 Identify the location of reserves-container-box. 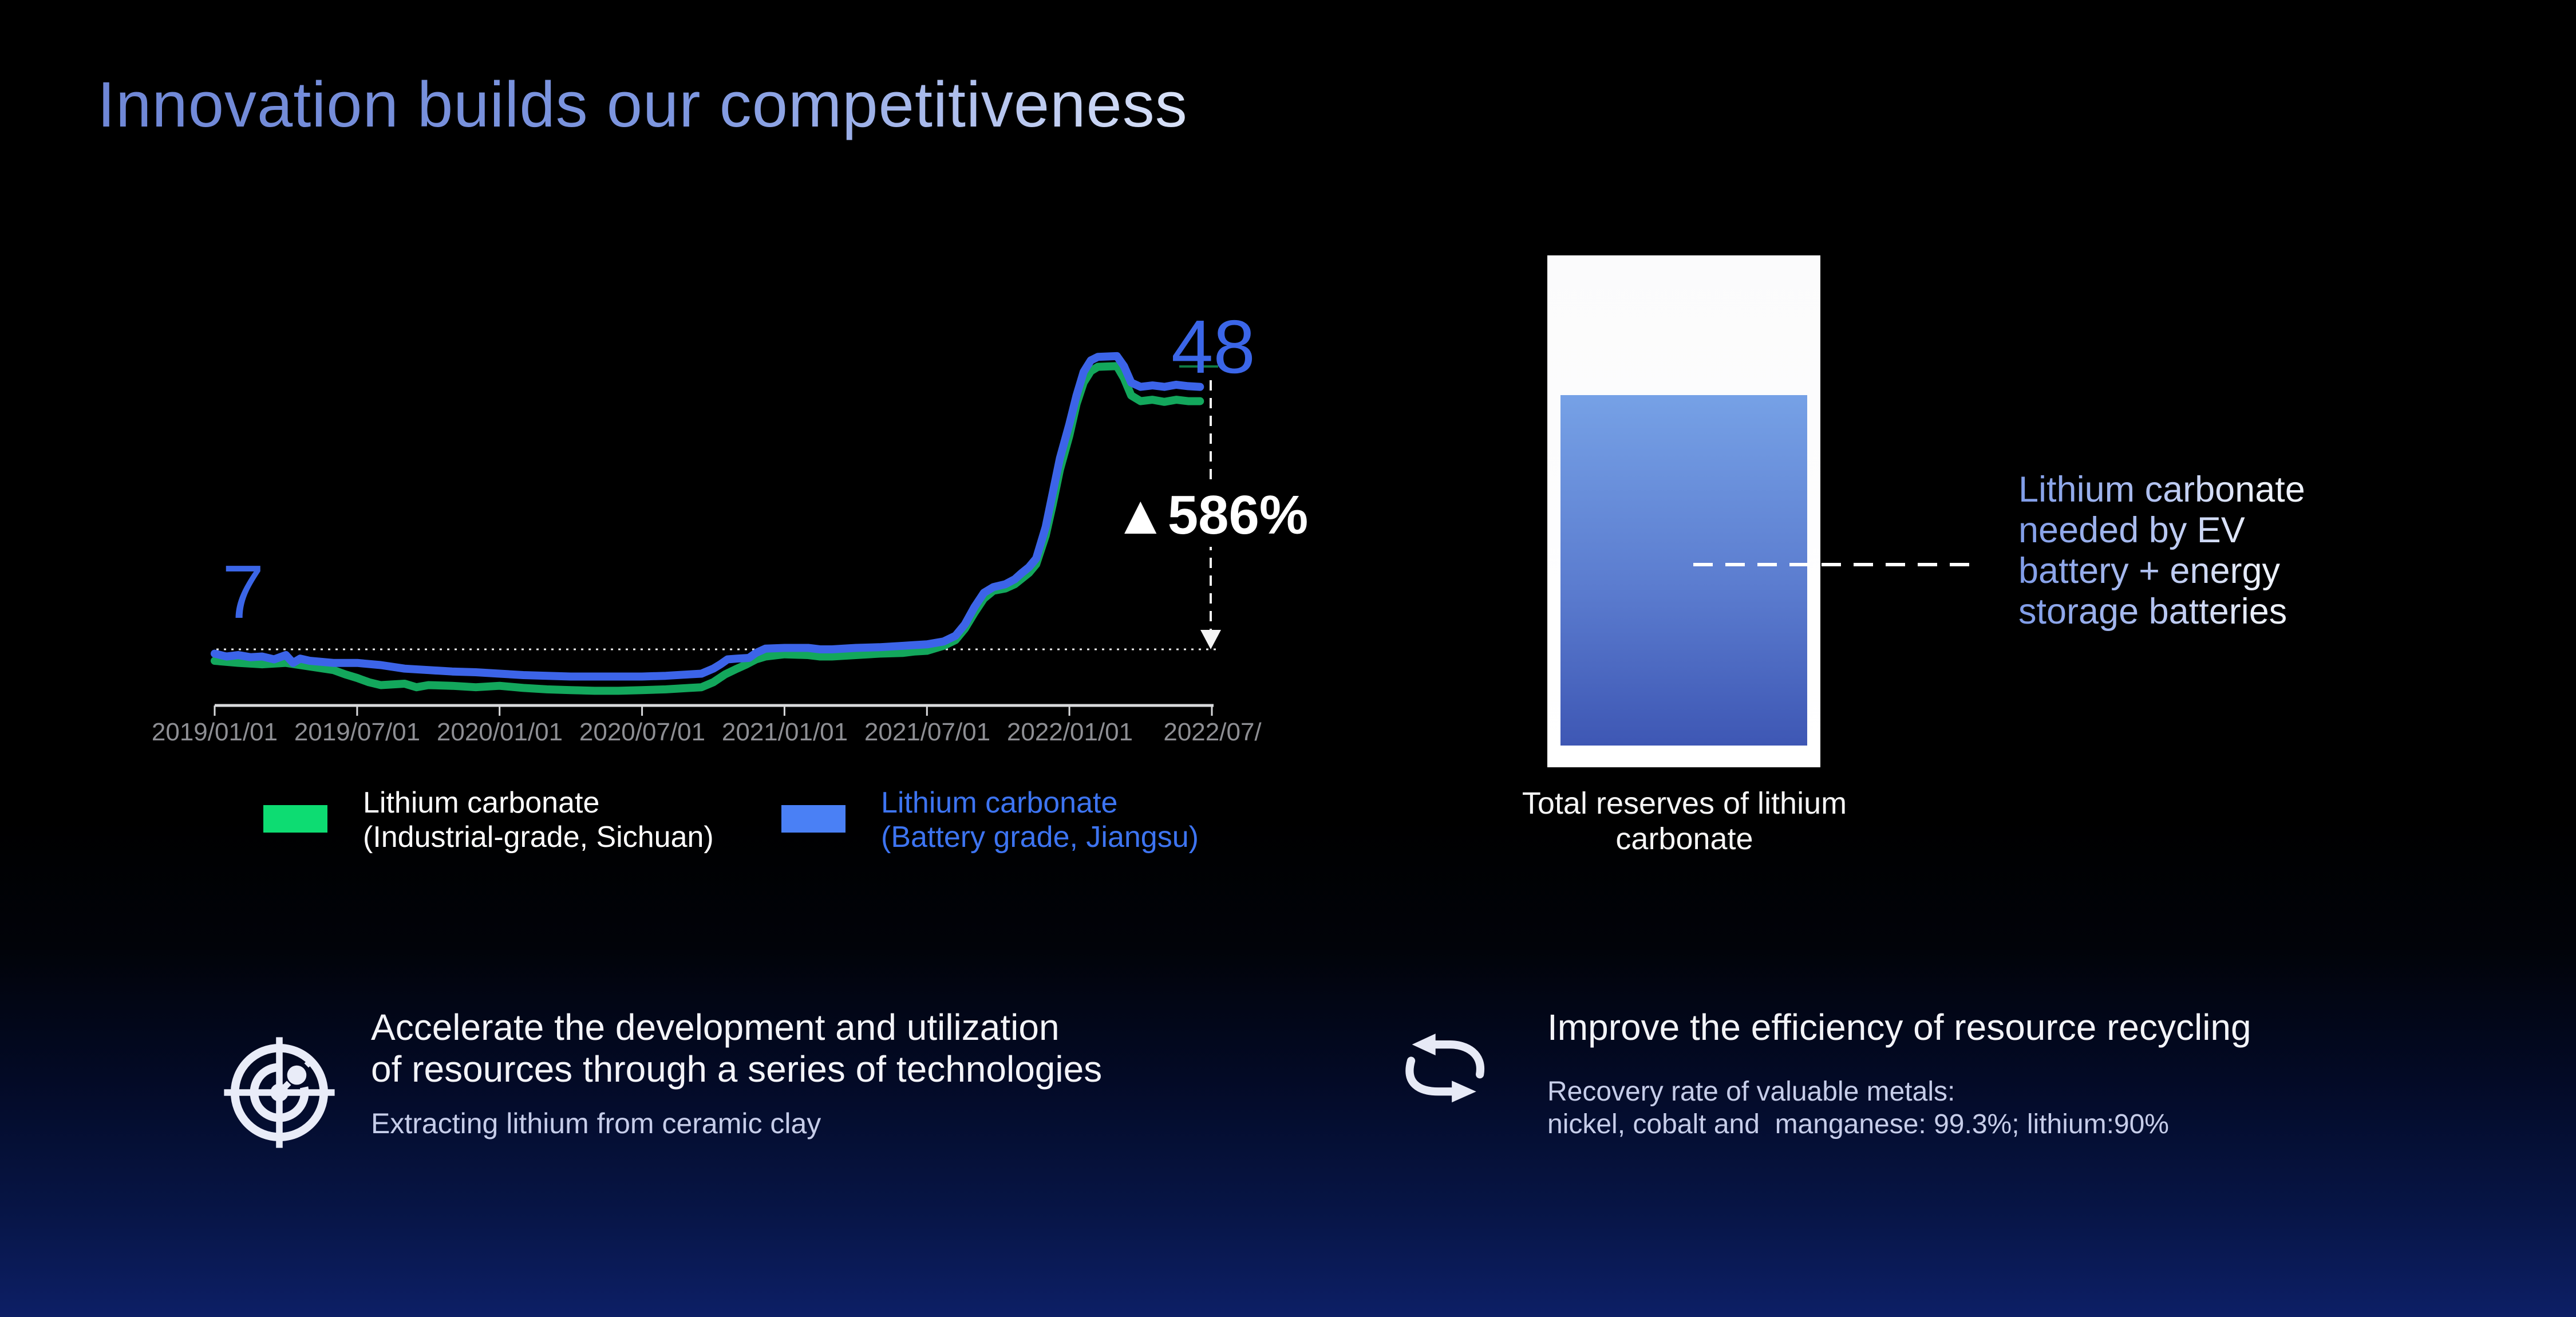
(1683, 511).